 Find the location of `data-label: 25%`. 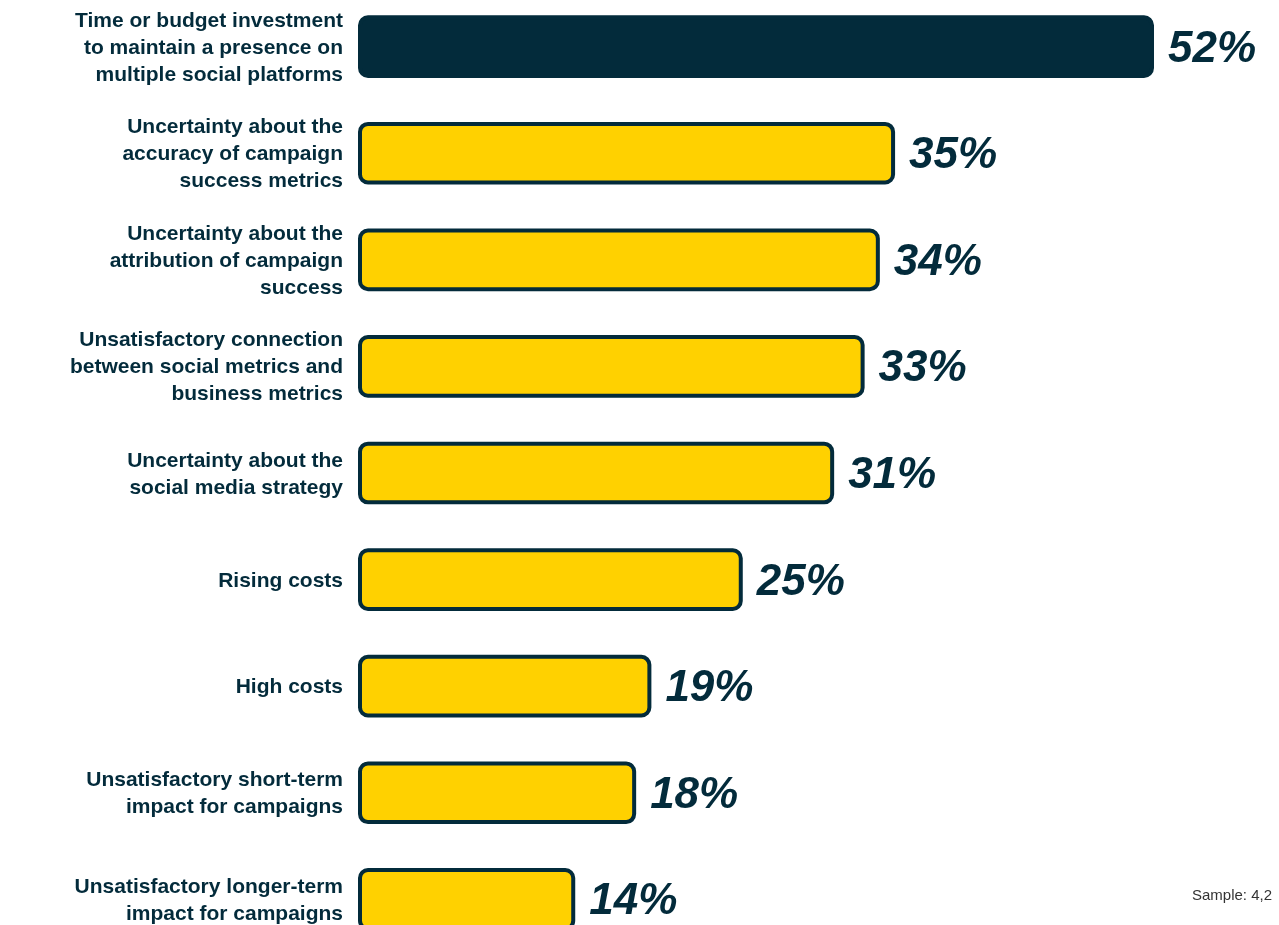

data-label: 25% is located at coordinates (800, 579).